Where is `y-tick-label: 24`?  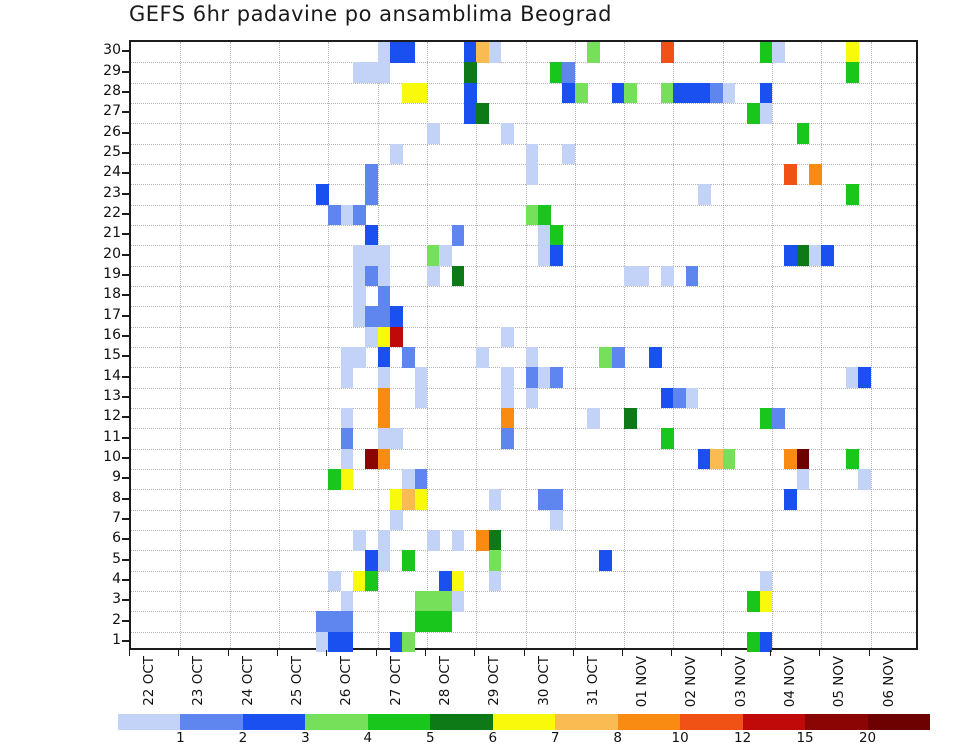 y-tick-label: 24 is located at coordinates (112, 172).